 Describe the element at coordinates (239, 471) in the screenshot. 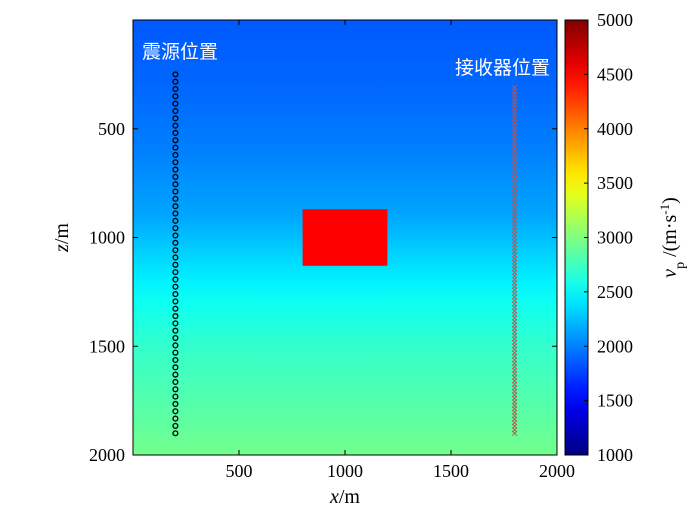

I see `x-tick-label: 500` at that location.